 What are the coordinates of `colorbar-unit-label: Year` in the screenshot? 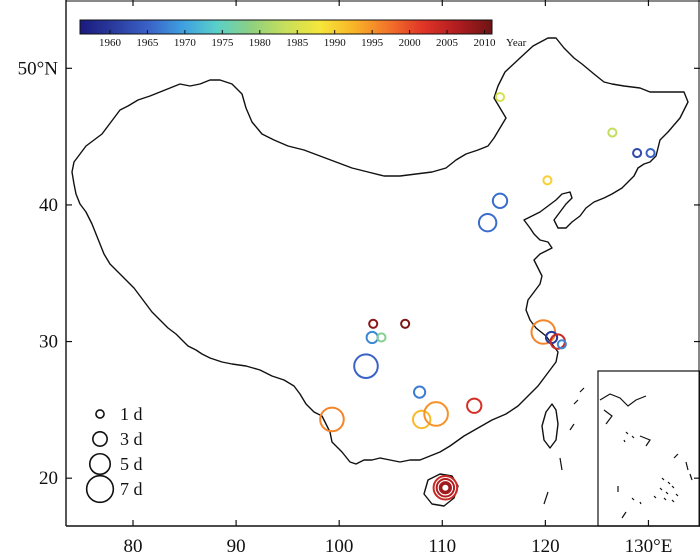 It's located at (516, 43).